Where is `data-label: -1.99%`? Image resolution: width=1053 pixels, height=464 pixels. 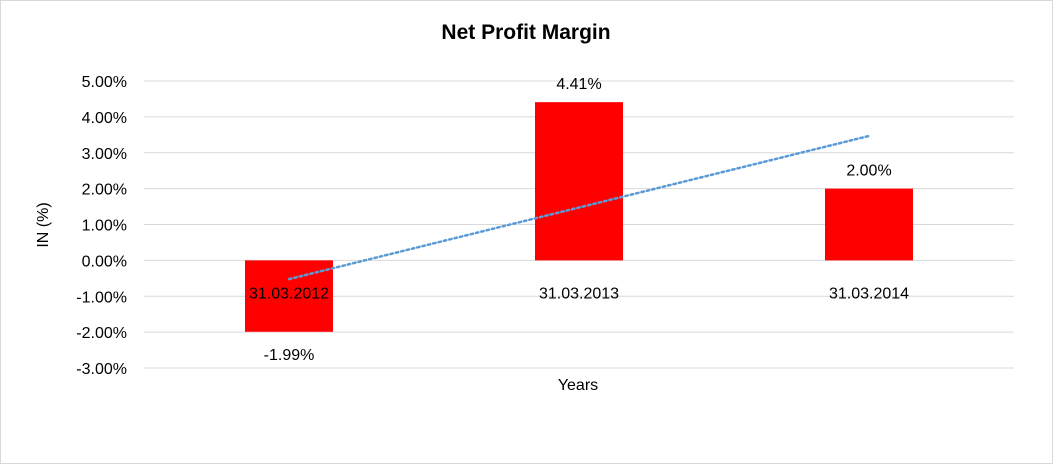 data-label: -1.99% is located at coordinates (289, 355).